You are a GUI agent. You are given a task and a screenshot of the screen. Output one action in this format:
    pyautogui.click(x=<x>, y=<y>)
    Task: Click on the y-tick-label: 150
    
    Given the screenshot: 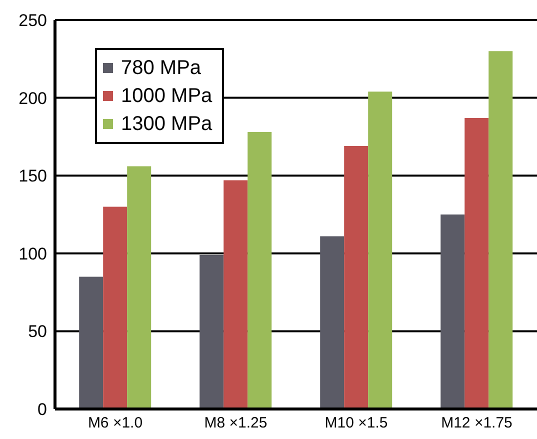 What is the action you would take?
    pyautogui.click(x=32, y=176)
    